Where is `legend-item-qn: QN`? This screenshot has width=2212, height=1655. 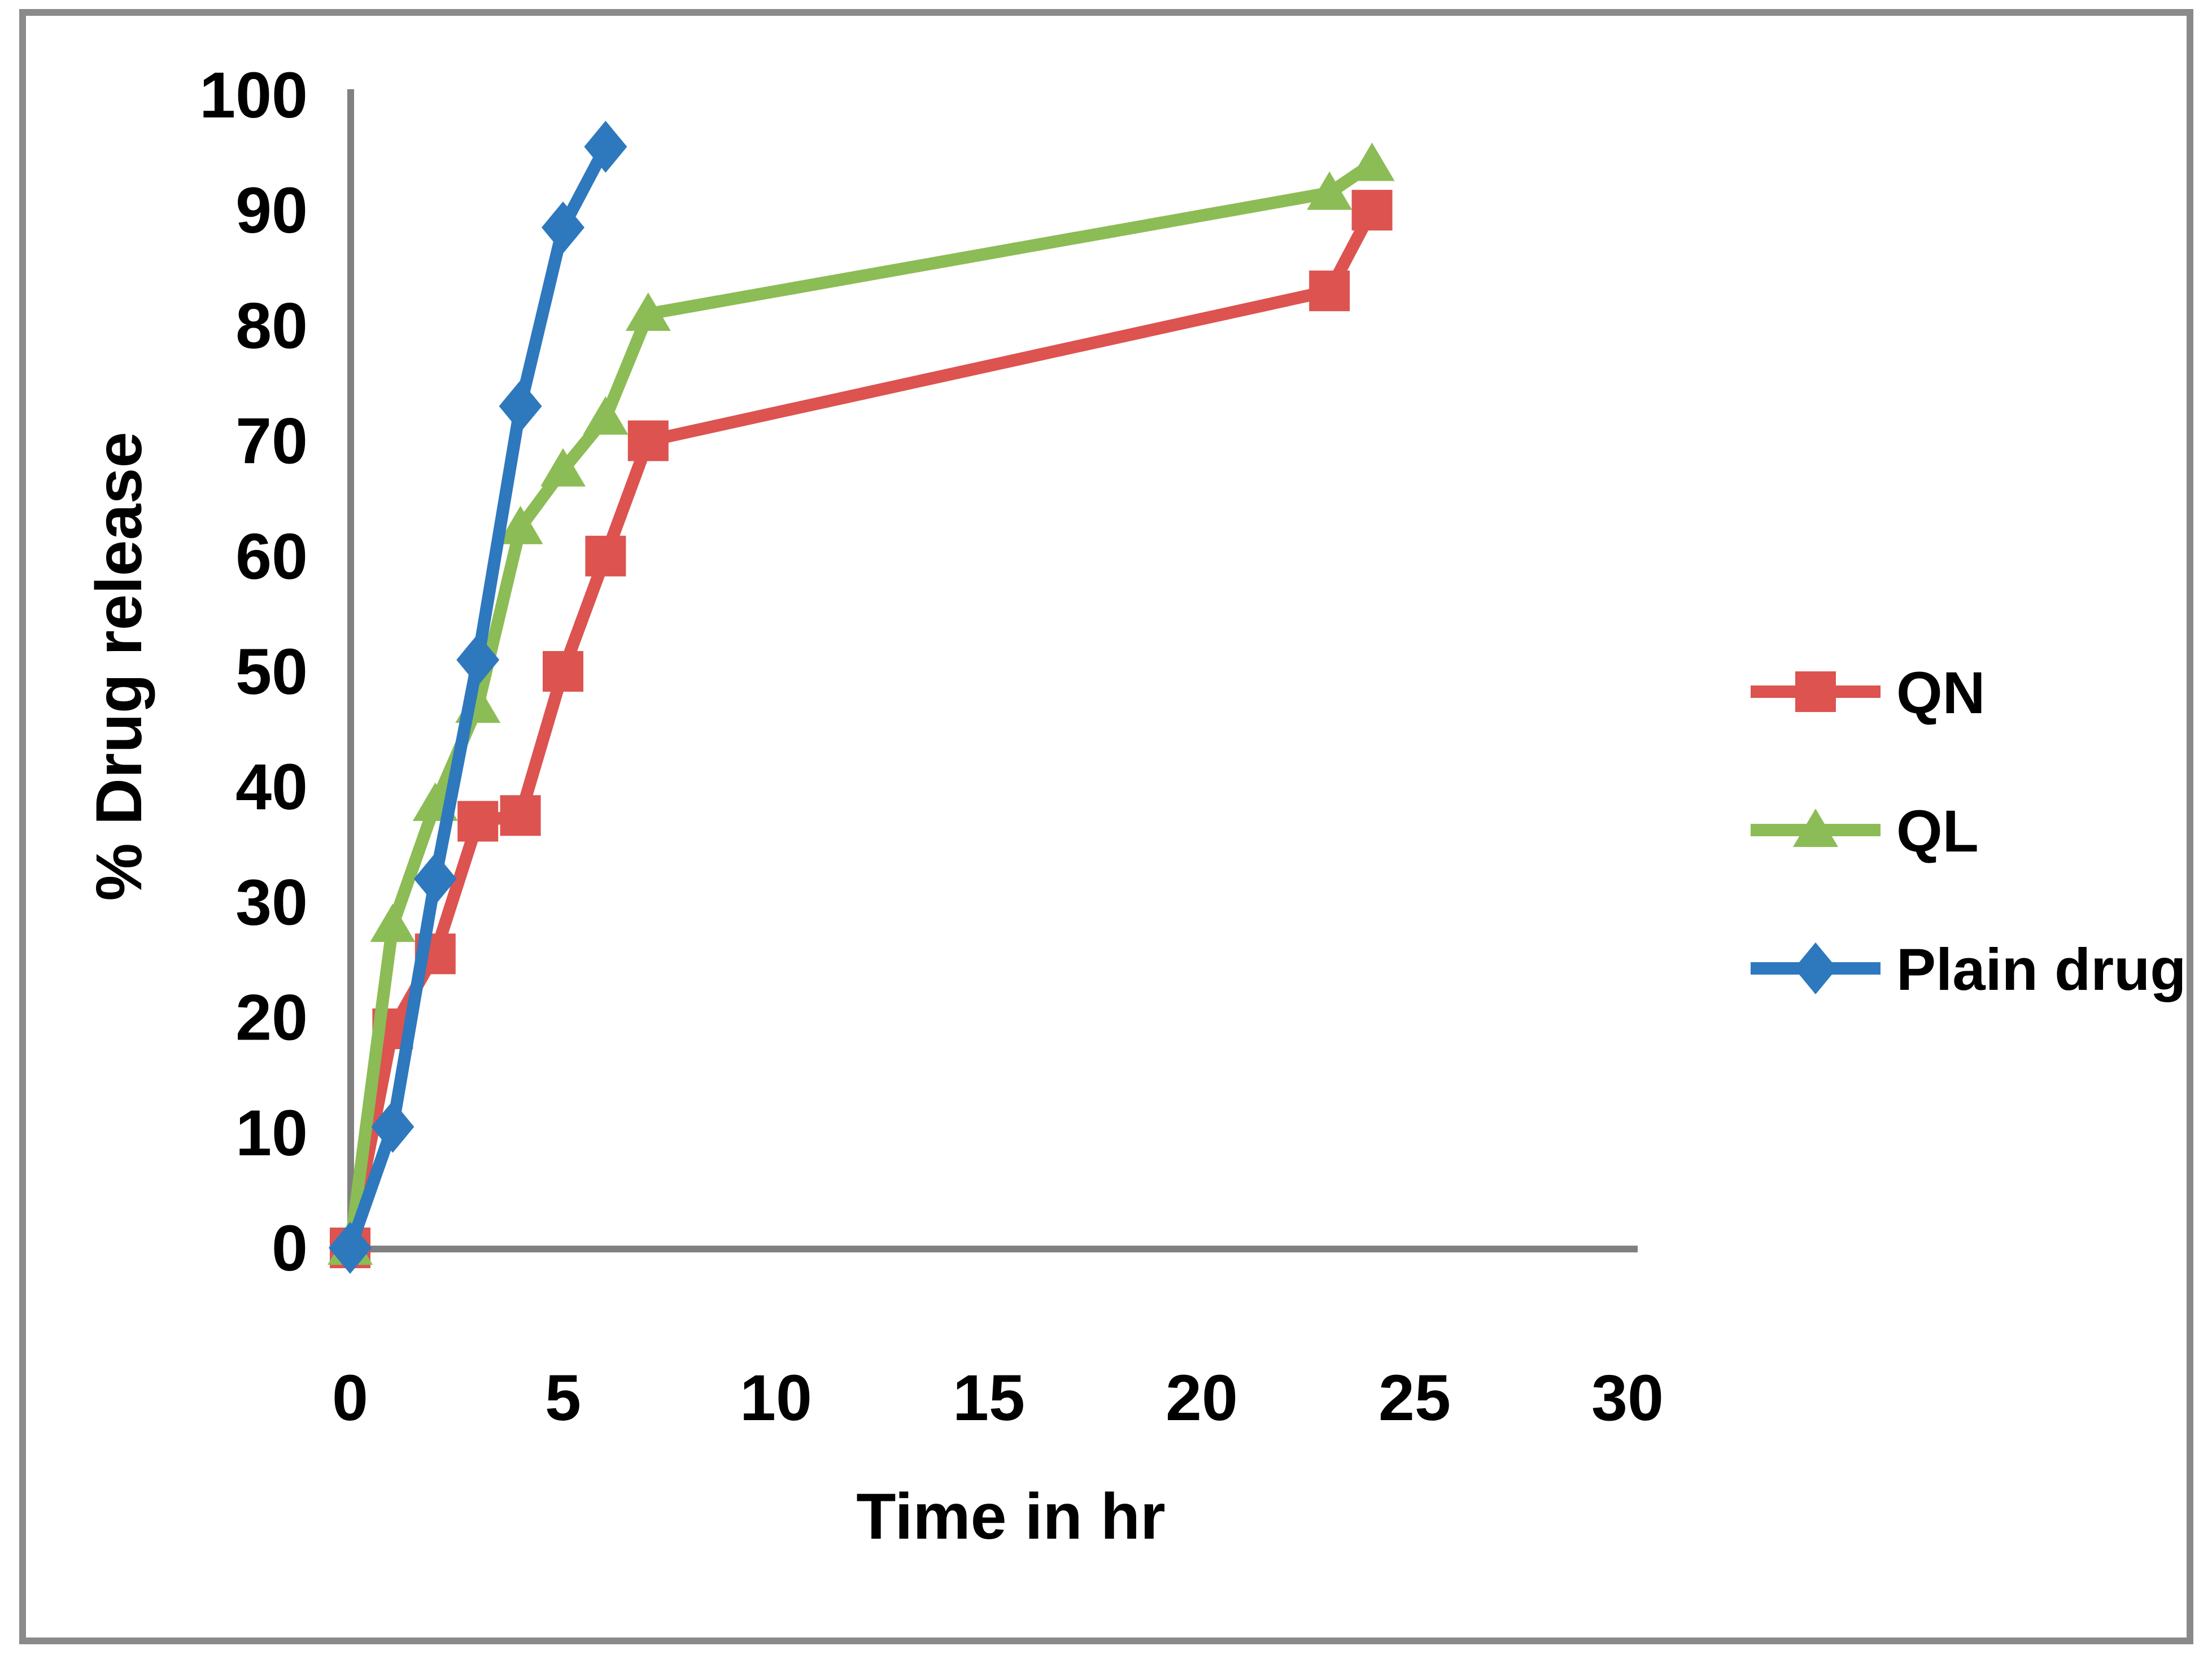
legend-item-qn: QN is located at coordinates (1868, 693).